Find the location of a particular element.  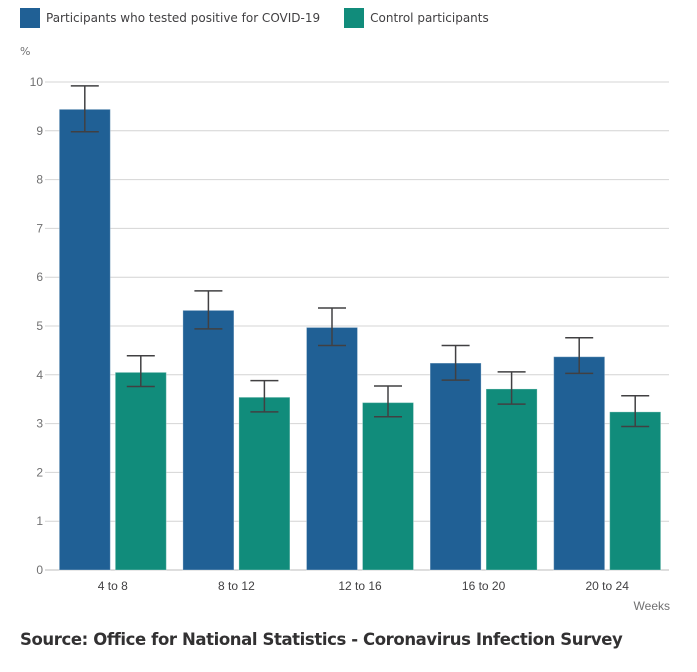

y-tick-label: 10 is located at coordinates (37, 82).